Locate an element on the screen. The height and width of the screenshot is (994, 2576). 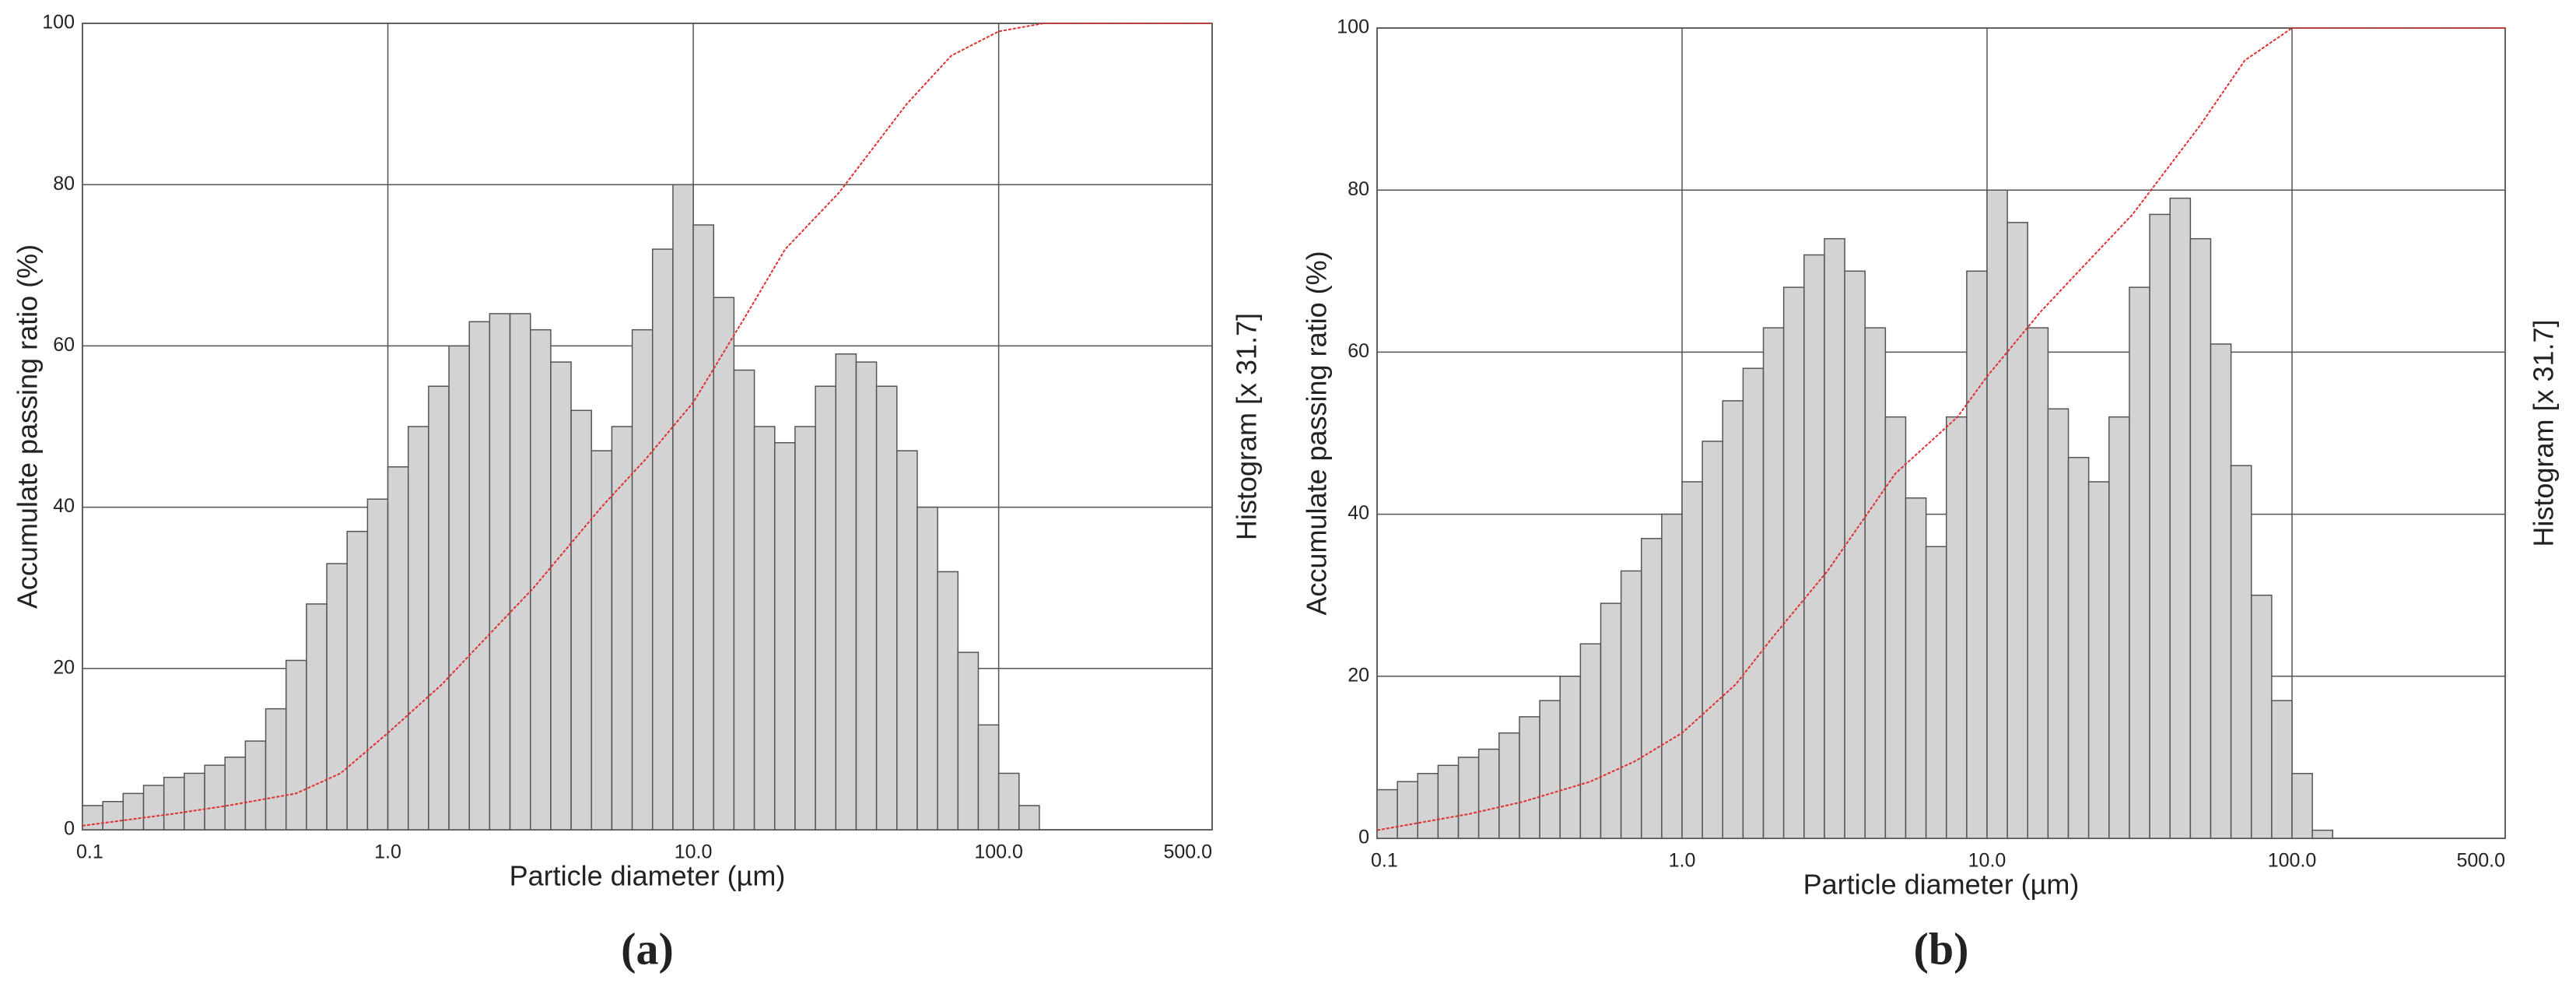
x-tick-label: 10.0 is located at coordinates (1987, 861).